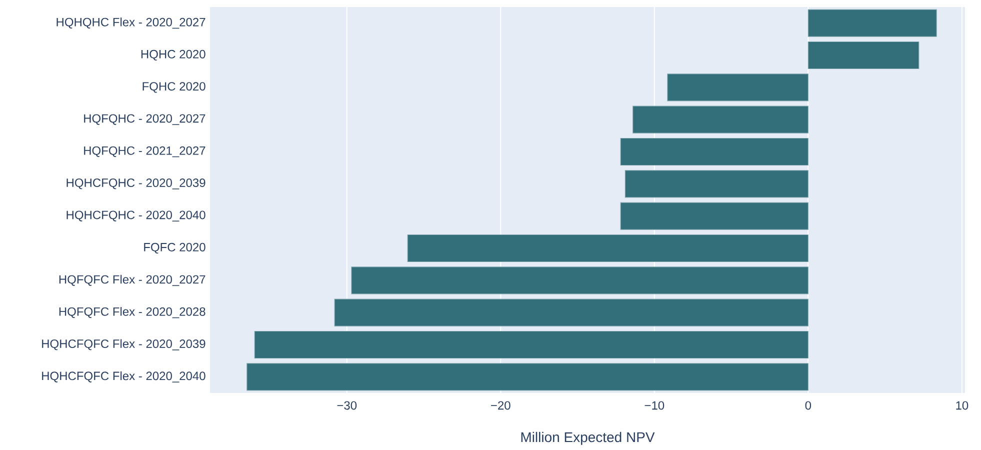  Describe the element at coordinates (962, 405) in the screenshot. I see `x-tick-label: 10` at that location.